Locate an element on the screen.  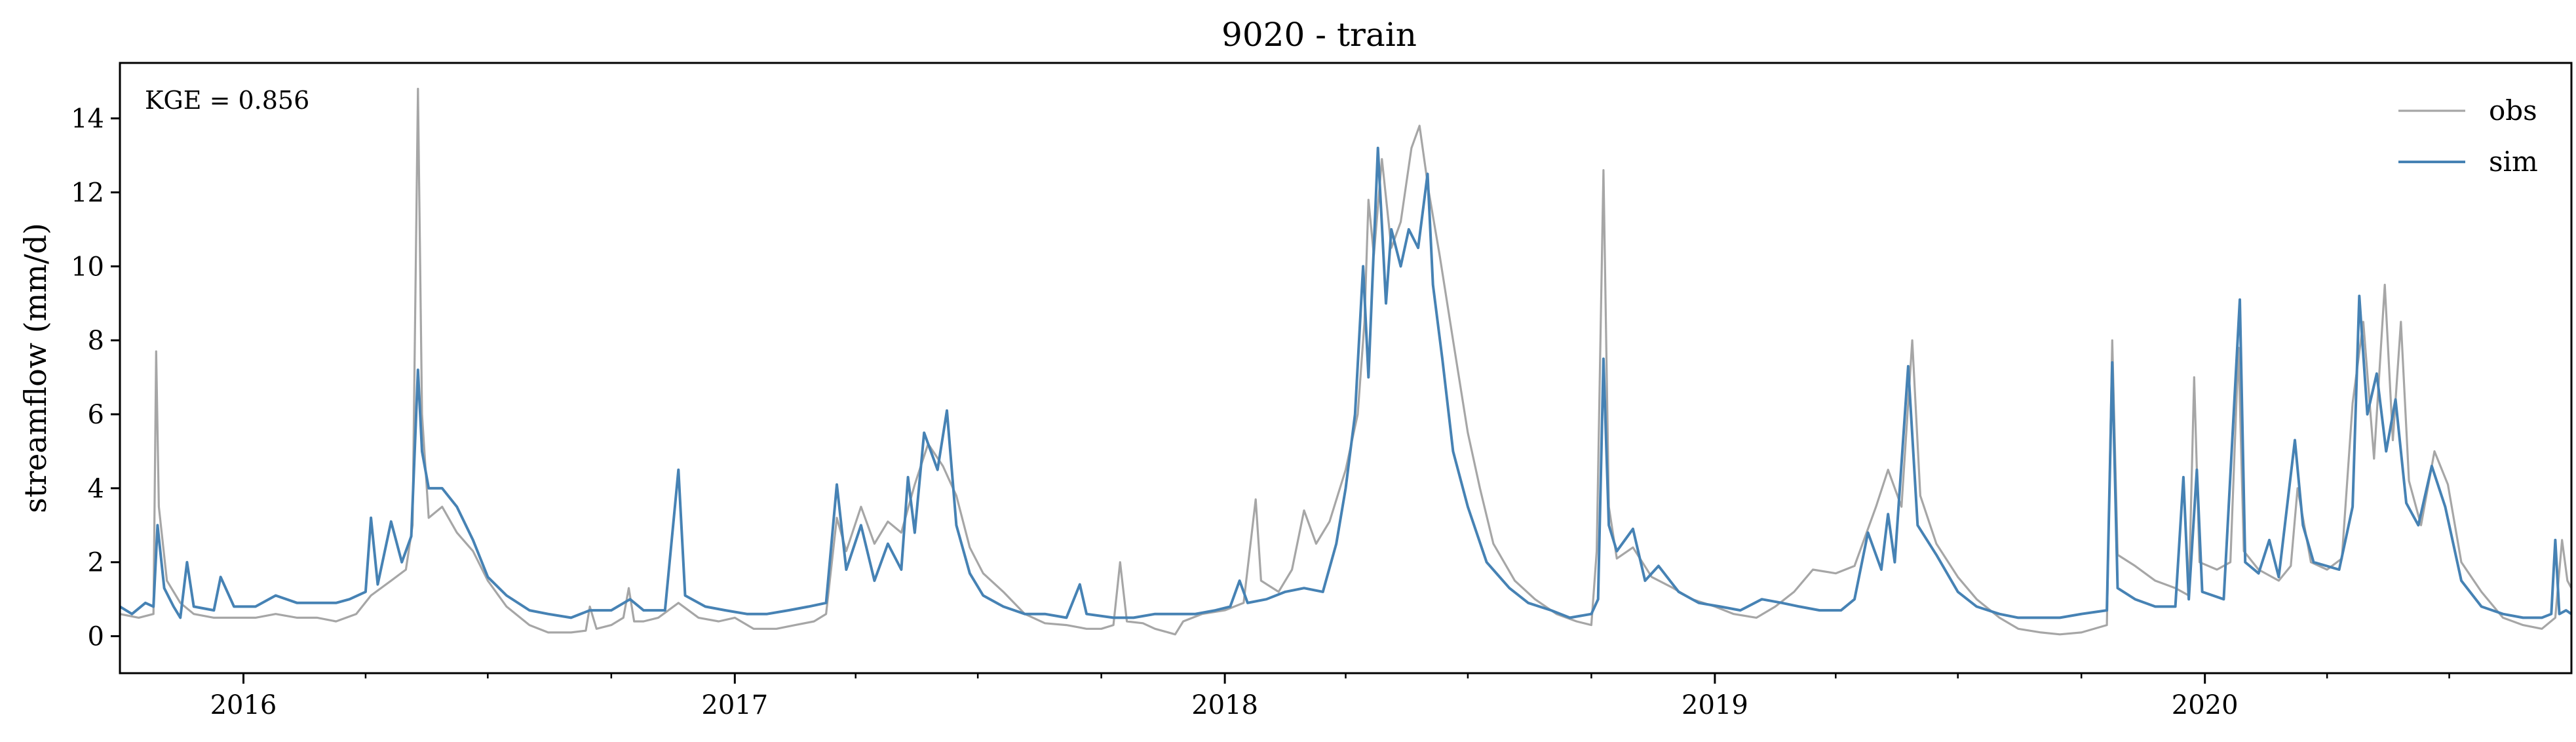
y-axis-label: streamflow (mm/d) is located at coordinates (35, 368).